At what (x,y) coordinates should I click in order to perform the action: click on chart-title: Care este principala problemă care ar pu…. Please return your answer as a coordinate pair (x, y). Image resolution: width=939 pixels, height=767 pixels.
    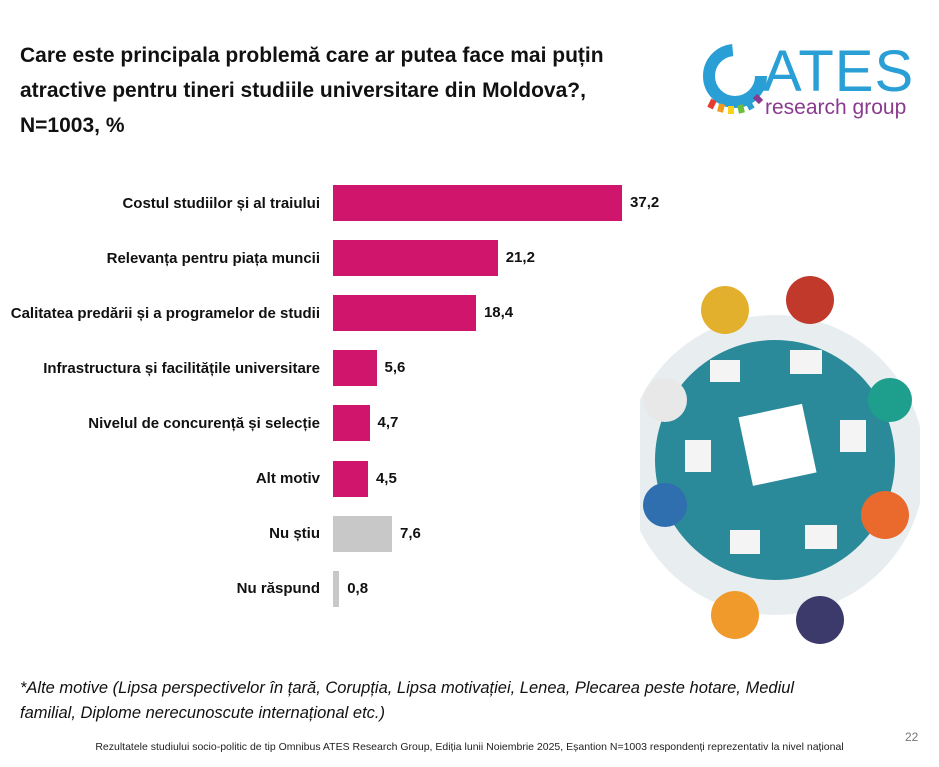
    Looking at the image, I should click on (312, 90).